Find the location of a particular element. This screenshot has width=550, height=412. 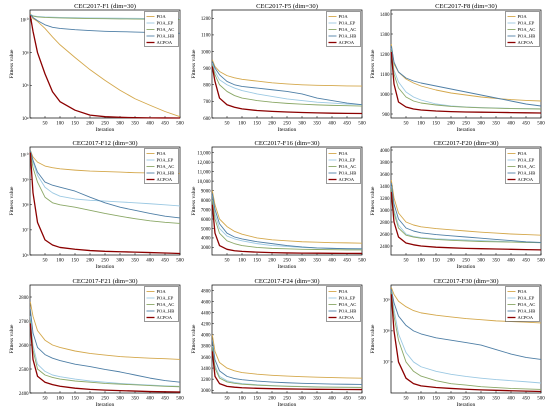

y-tick-label: 3200 is located at coordinates (206, 380).